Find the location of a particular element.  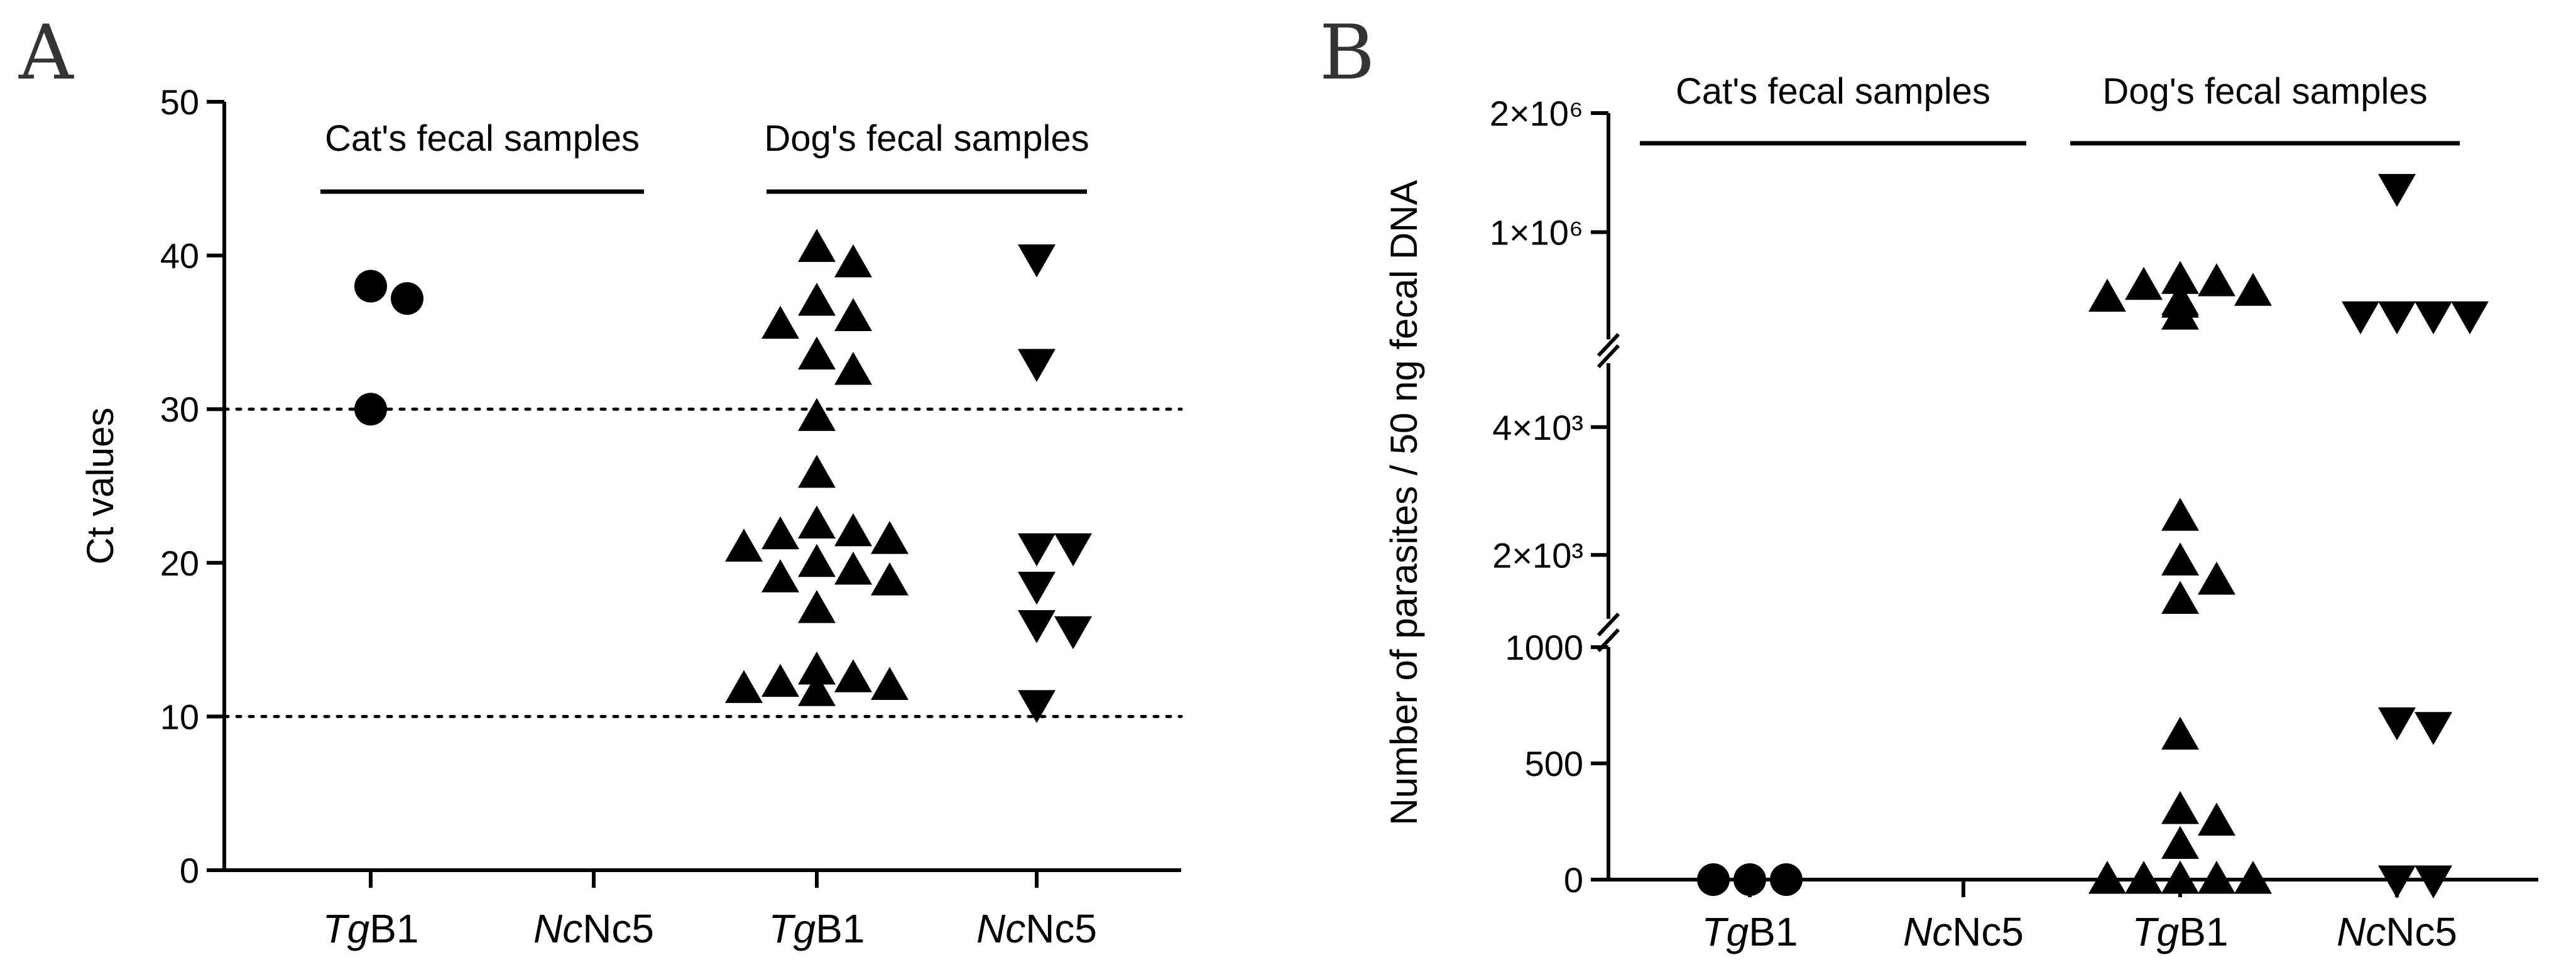

panel-letter-b: B is located at coordinates (1347, 53).